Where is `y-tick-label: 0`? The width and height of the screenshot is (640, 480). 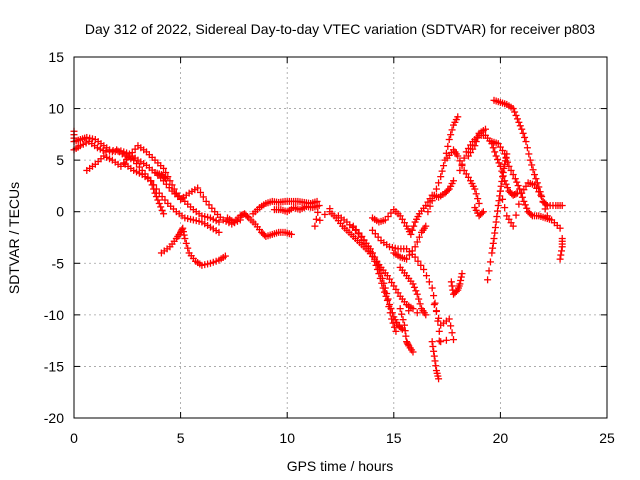 y-tick-label: 0 is located at coordinates (60, 212).